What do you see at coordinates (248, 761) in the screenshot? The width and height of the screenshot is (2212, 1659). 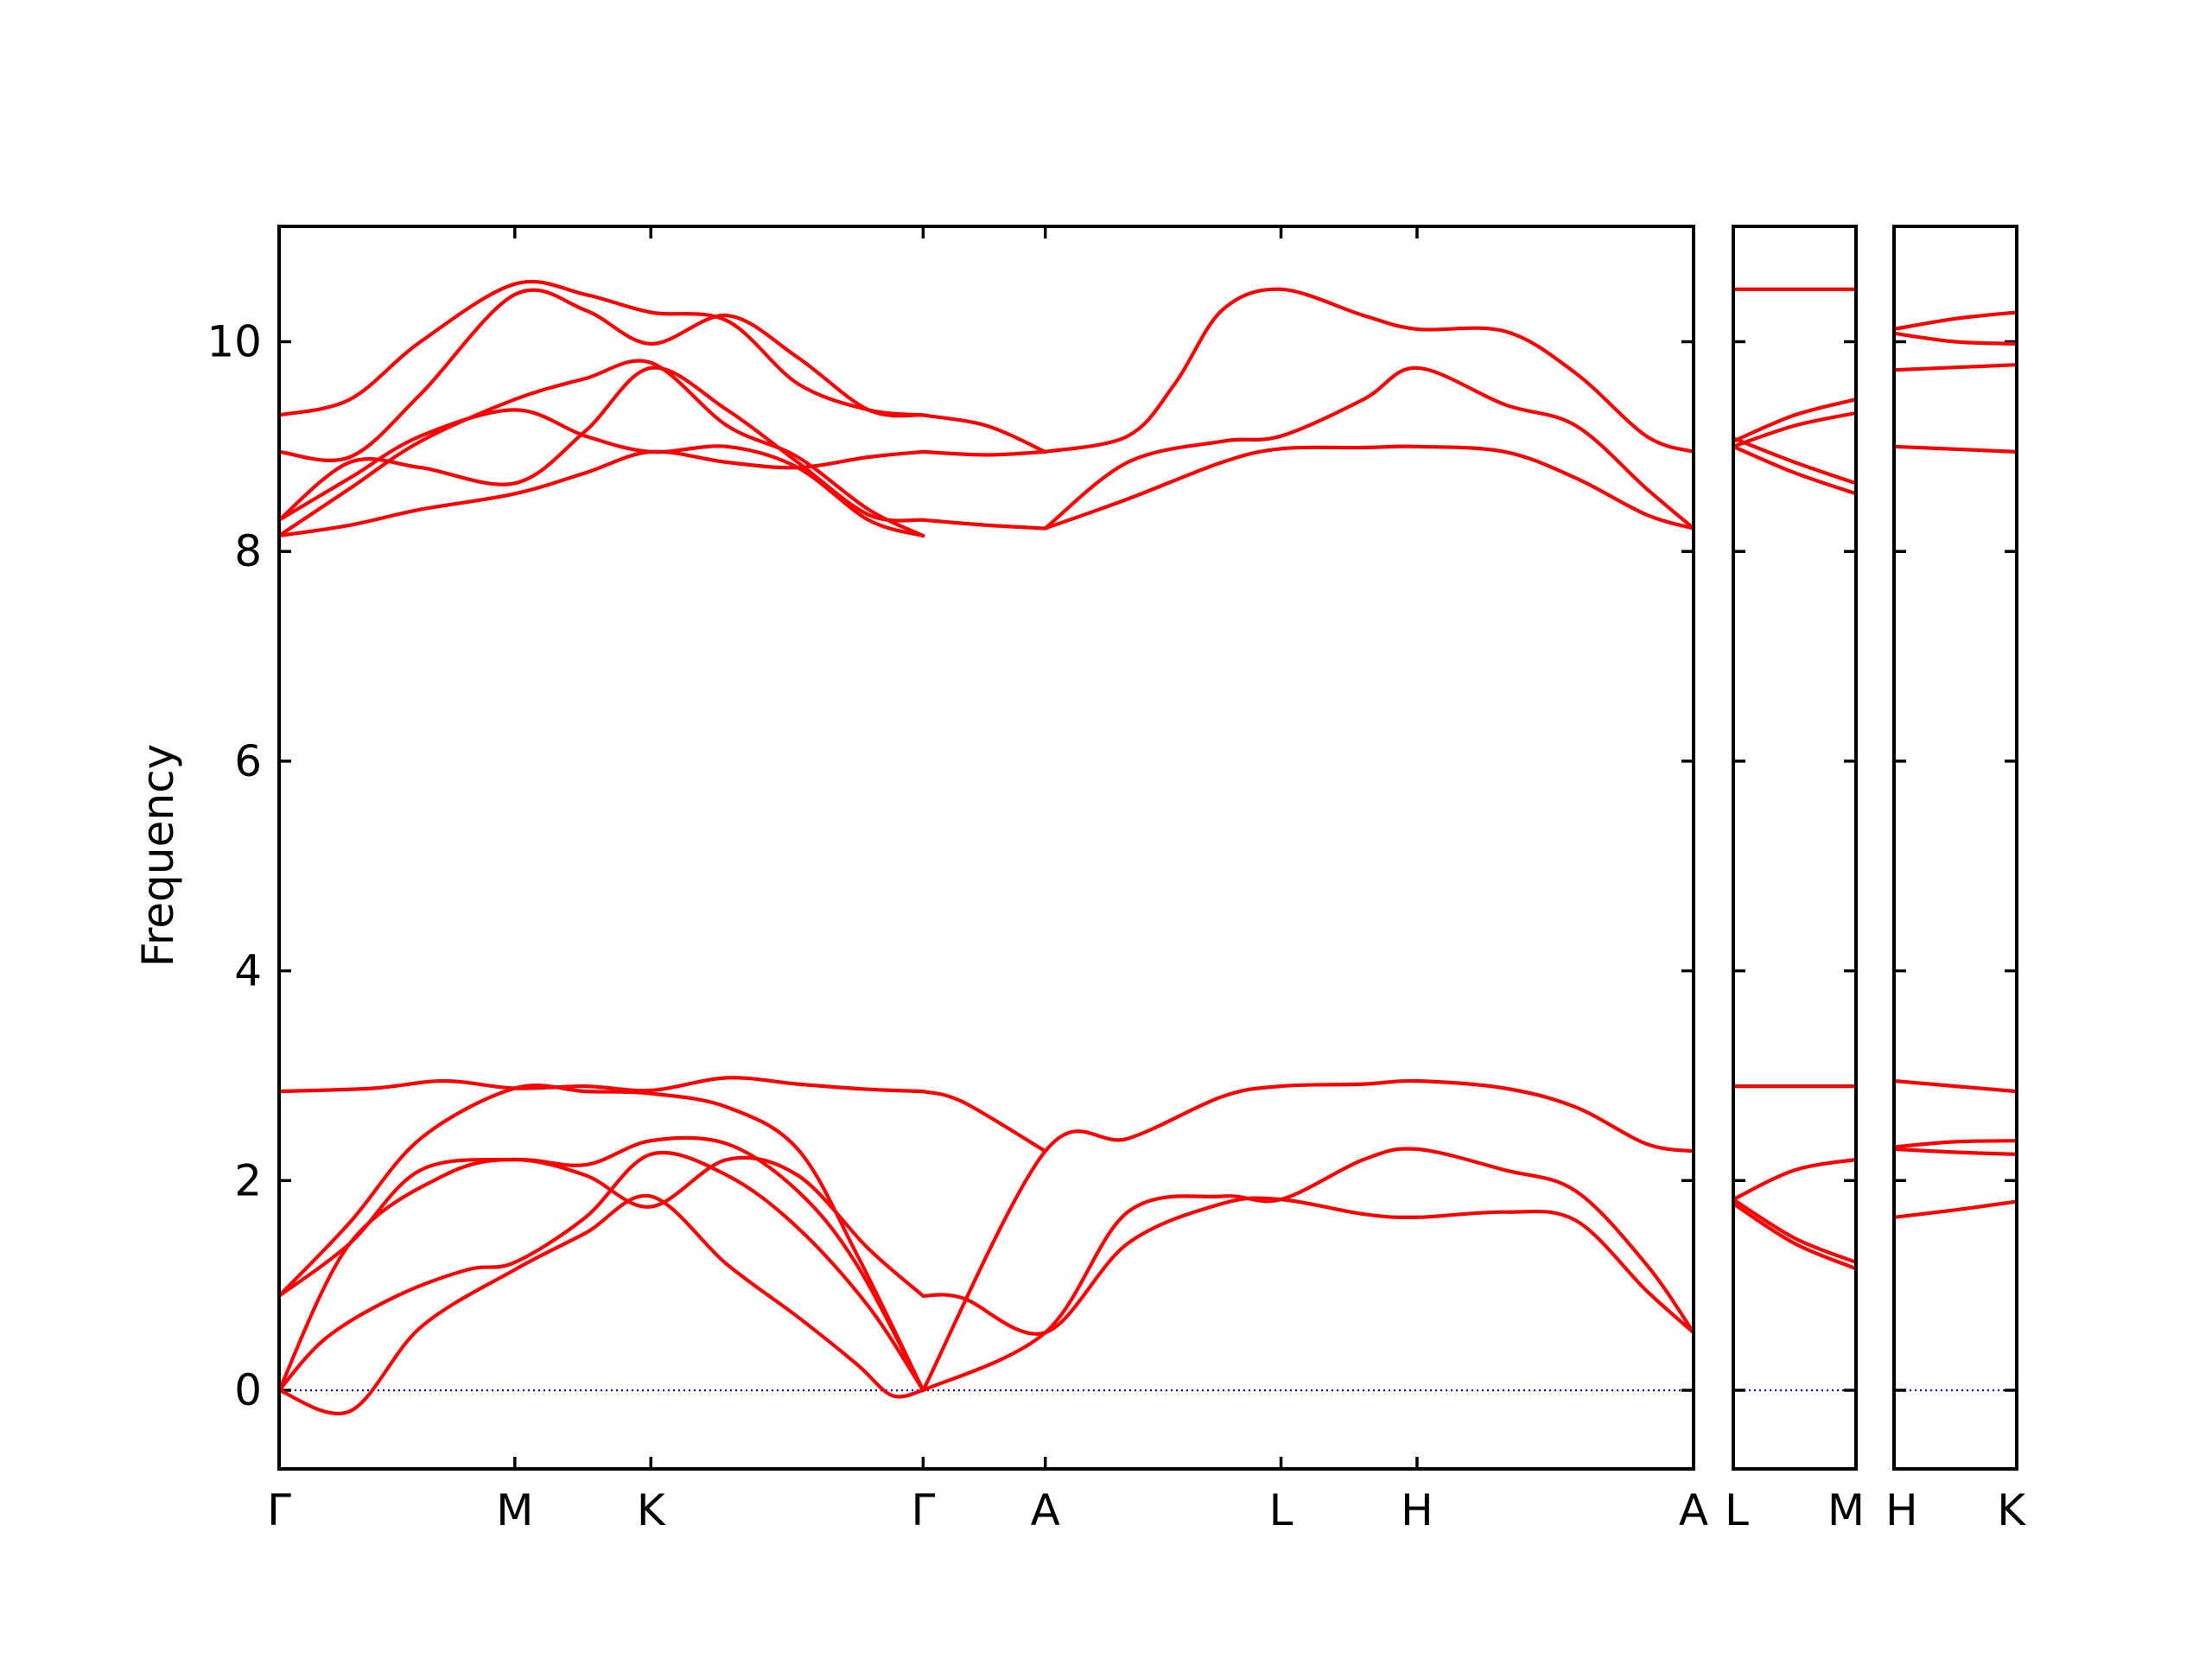 I see `y-tick-label: 6` at bounding box center [248, 761].